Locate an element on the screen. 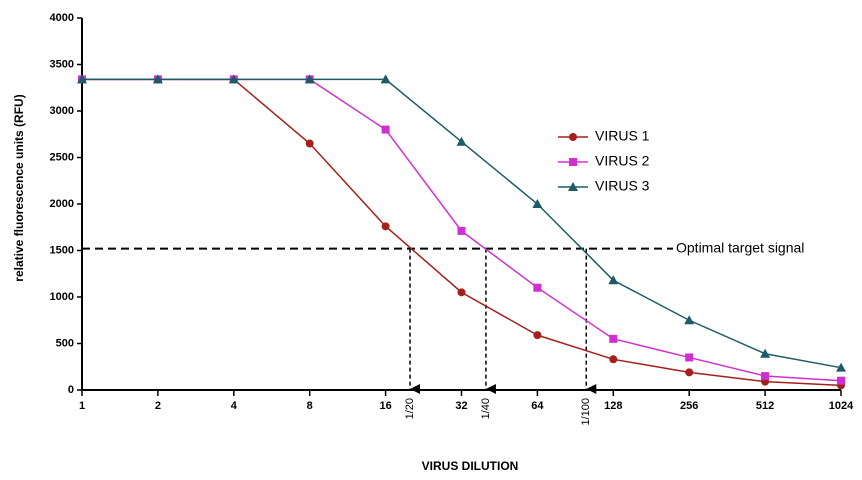  y-tick-label: 1000 is located at coordinates (62, 297).